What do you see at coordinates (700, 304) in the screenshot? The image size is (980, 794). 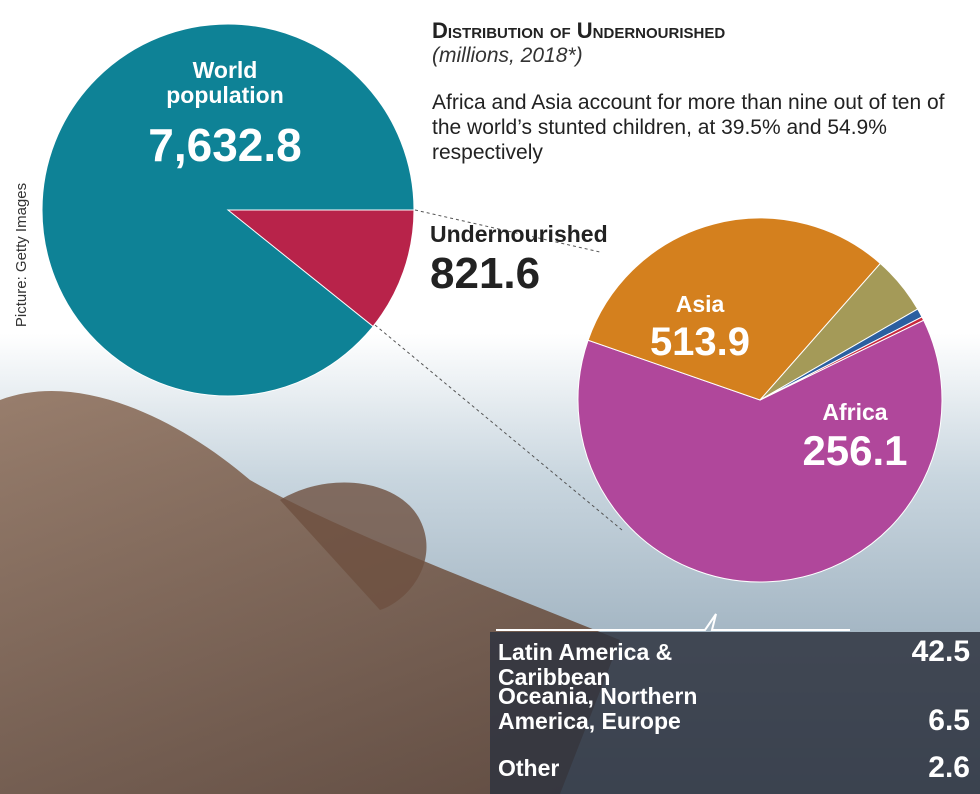 I see `slice-label: Asia` at bounding box center [700, 304].